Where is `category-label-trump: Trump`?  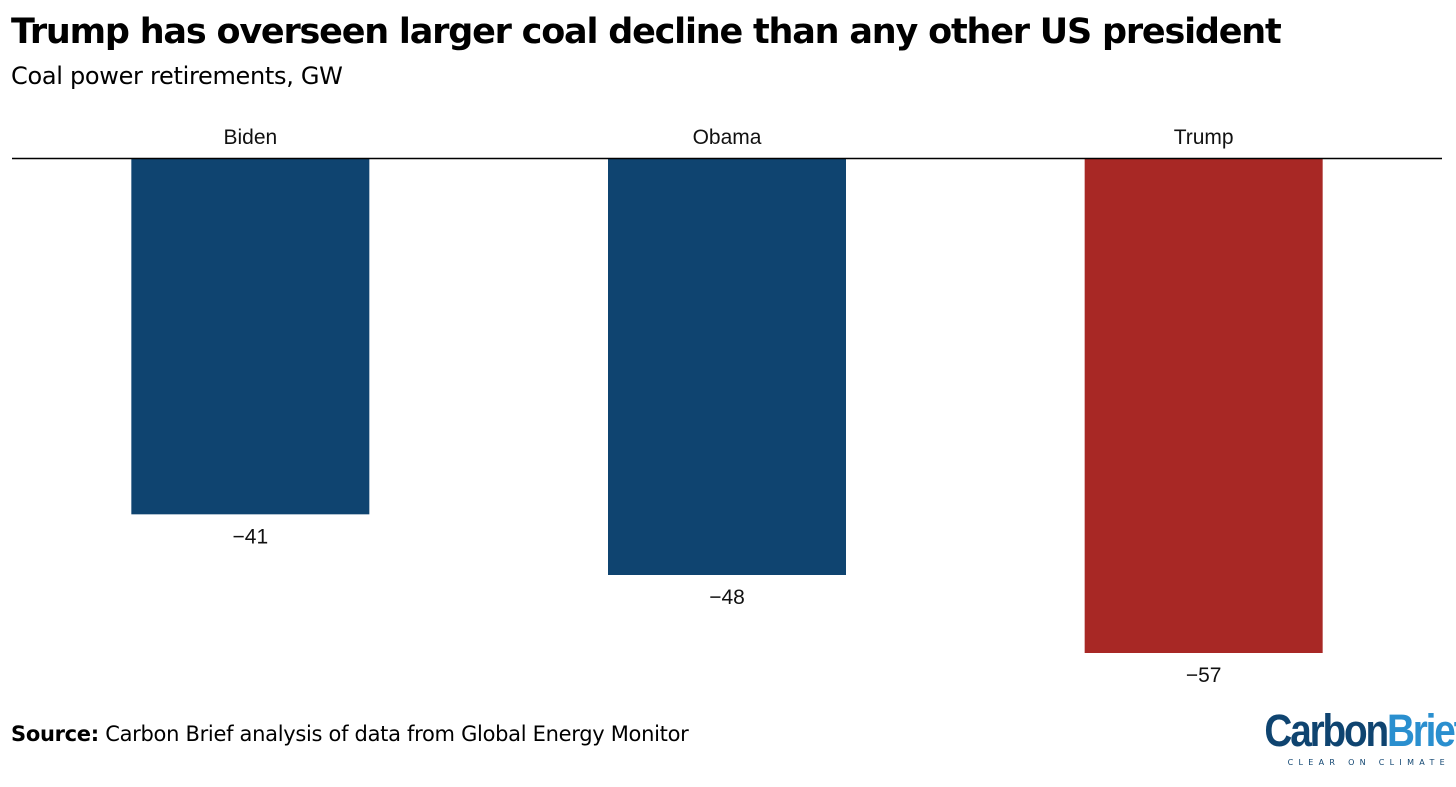
category-label-trump: Trump is located at coordinates (1204, 137).